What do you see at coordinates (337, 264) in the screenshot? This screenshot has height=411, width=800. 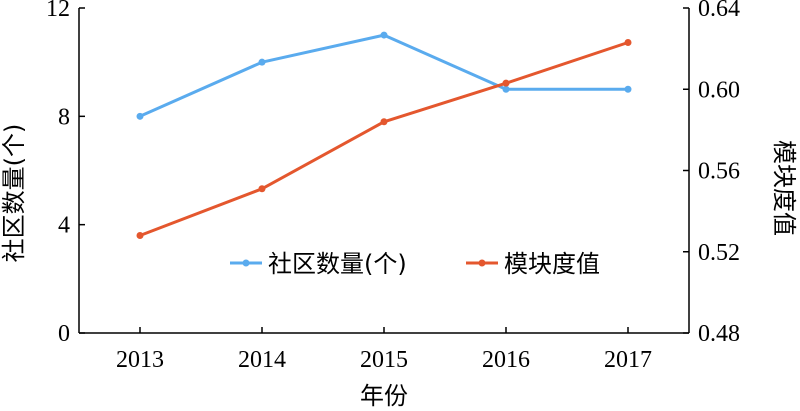 I see `legend-label-community-count: 社区数量(个)` at bounding box center [337, 264].